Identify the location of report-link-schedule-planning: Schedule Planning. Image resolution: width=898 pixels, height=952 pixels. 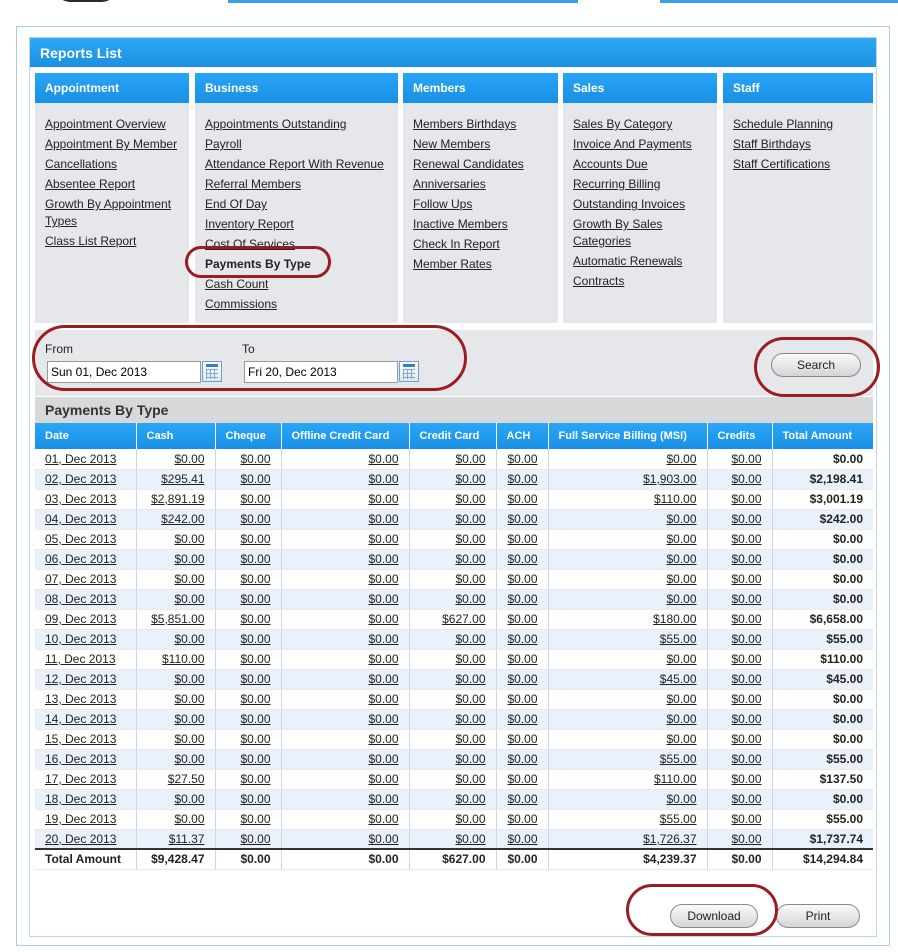
(783, 124).